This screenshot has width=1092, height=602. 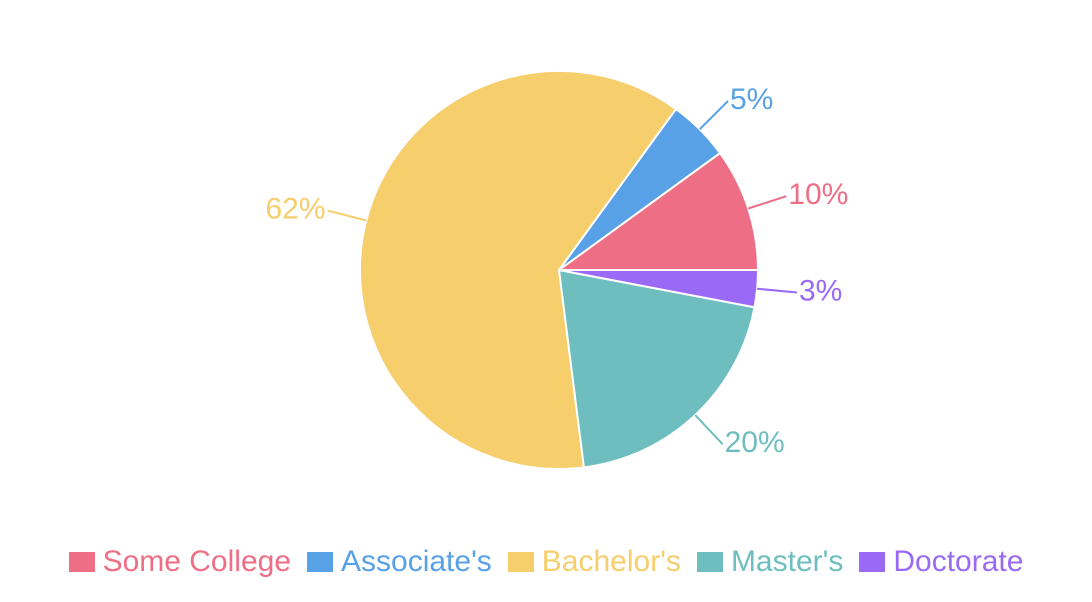 What do you see at coordinates (777, 290) in the screenshot?
I see `leader-line-doctorate` at bounding box center [777, 290].